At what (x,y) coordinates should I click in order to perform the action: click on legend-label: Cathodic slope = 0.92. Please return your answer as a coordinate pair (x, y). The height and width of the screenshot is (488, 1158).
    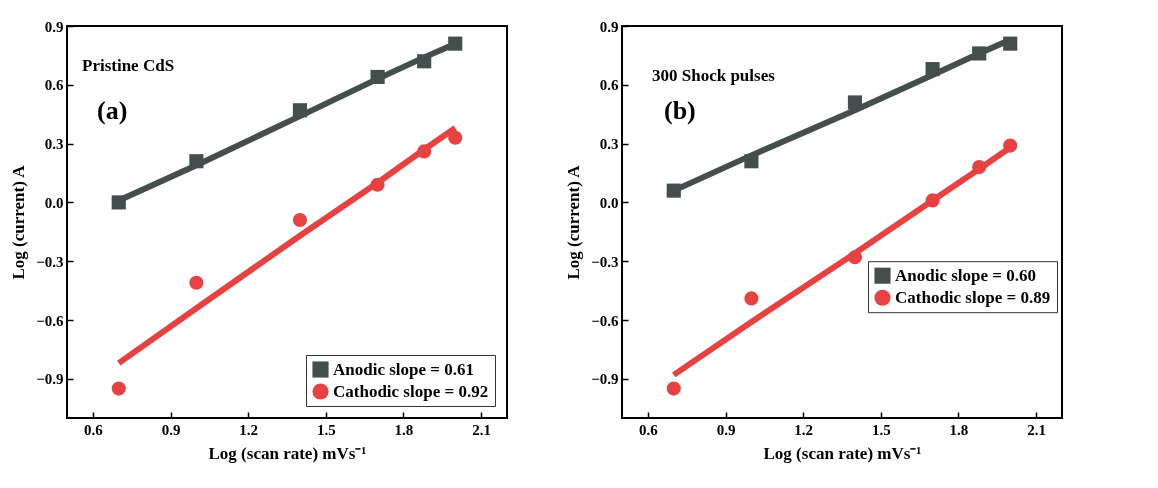
    Looking at the image, I should click on (411, 391).